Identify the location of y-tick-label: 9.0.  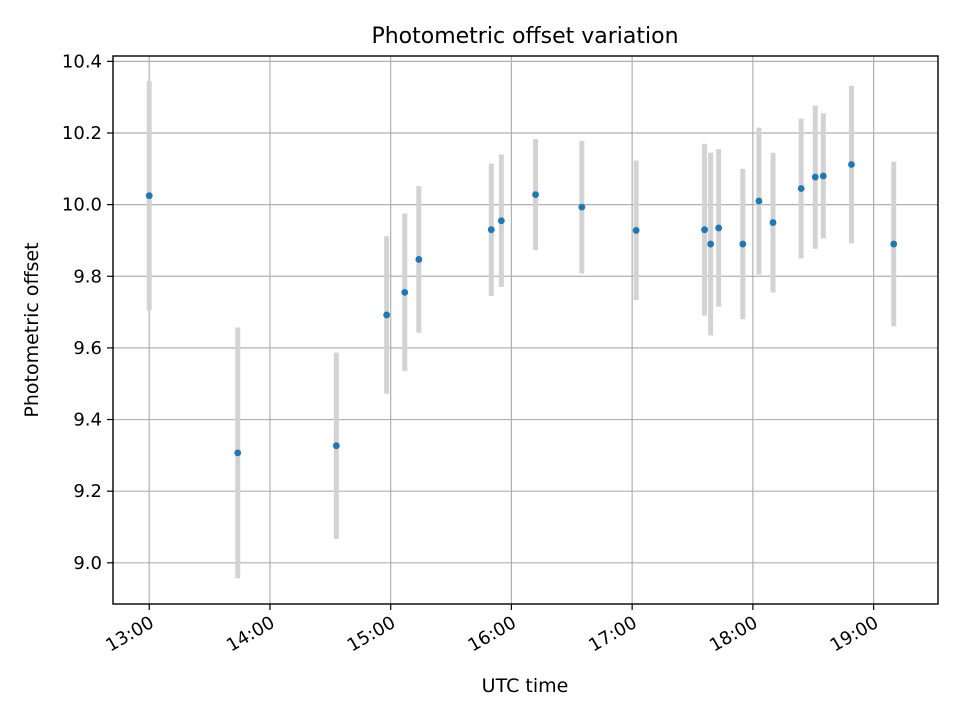
(87, 563).